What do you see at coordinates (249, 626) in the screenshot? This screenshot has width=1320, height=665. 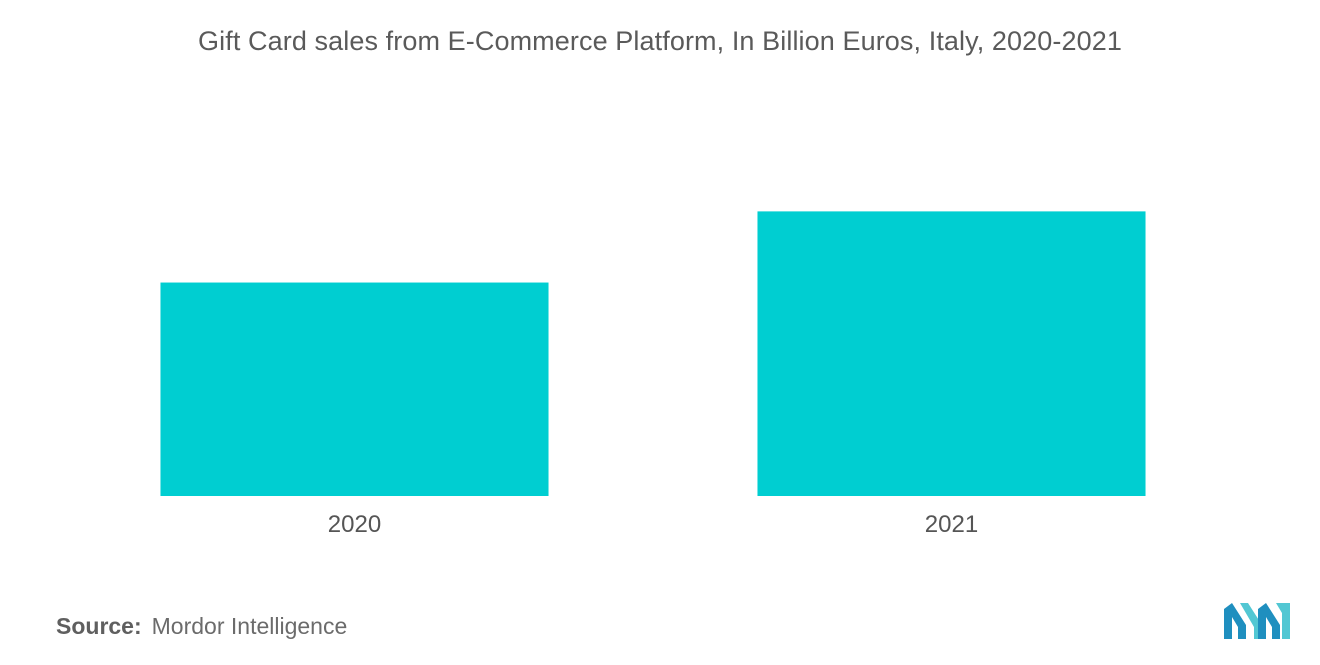 I see `source-text: Mordor Intelligence` at bounding box center [249, 626].